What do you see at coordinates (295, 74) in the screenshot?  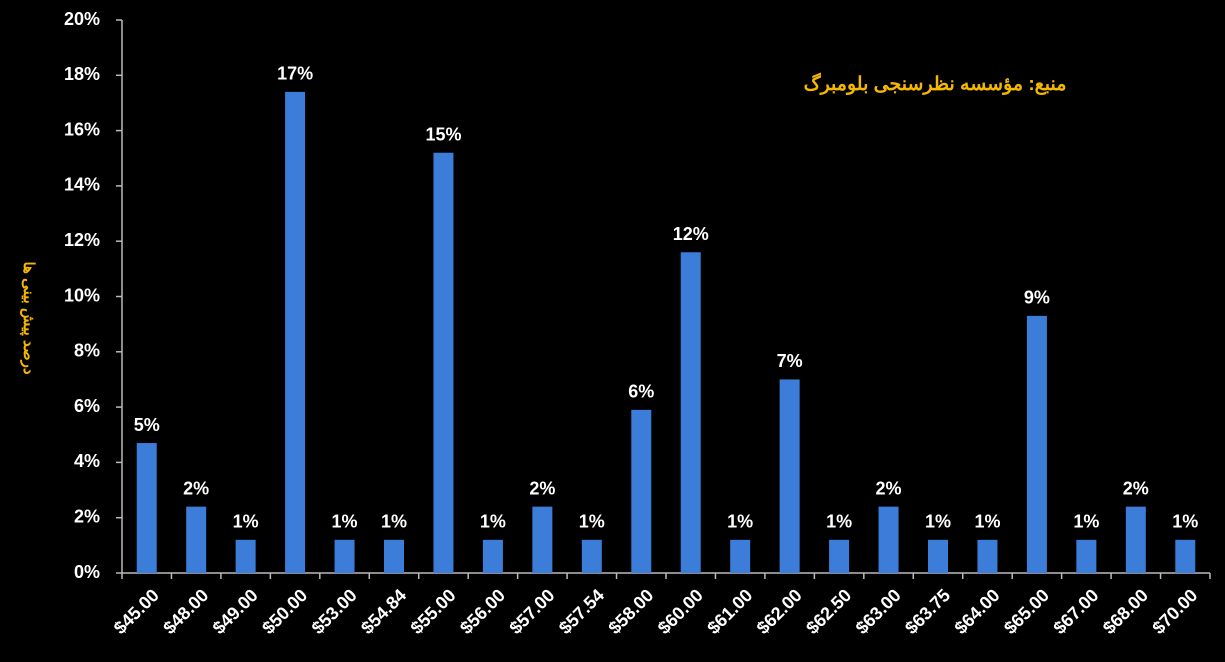 I see `value-label: 17%` at bounding box center [295, 74].